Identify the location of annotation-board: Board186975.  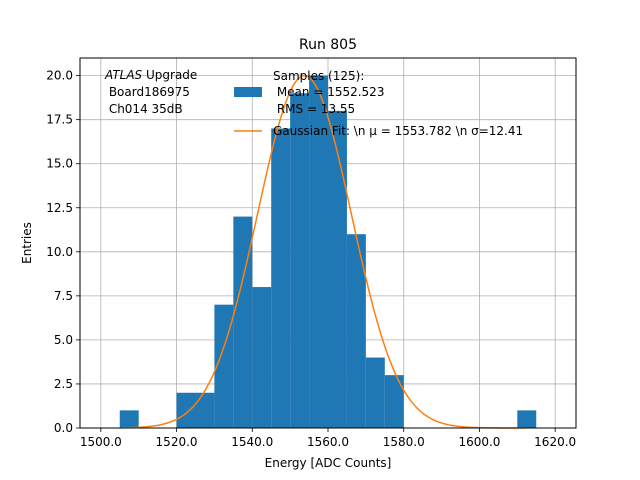
(147, 92).